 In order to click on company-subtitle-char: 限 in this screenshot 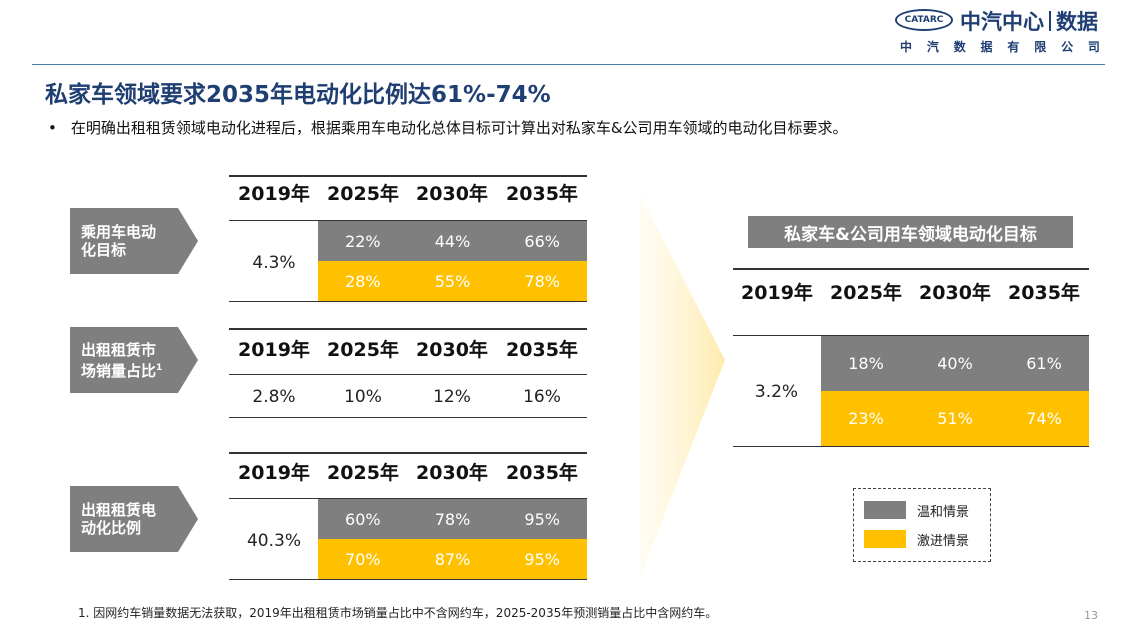, I will do `click(1040, 47)`.